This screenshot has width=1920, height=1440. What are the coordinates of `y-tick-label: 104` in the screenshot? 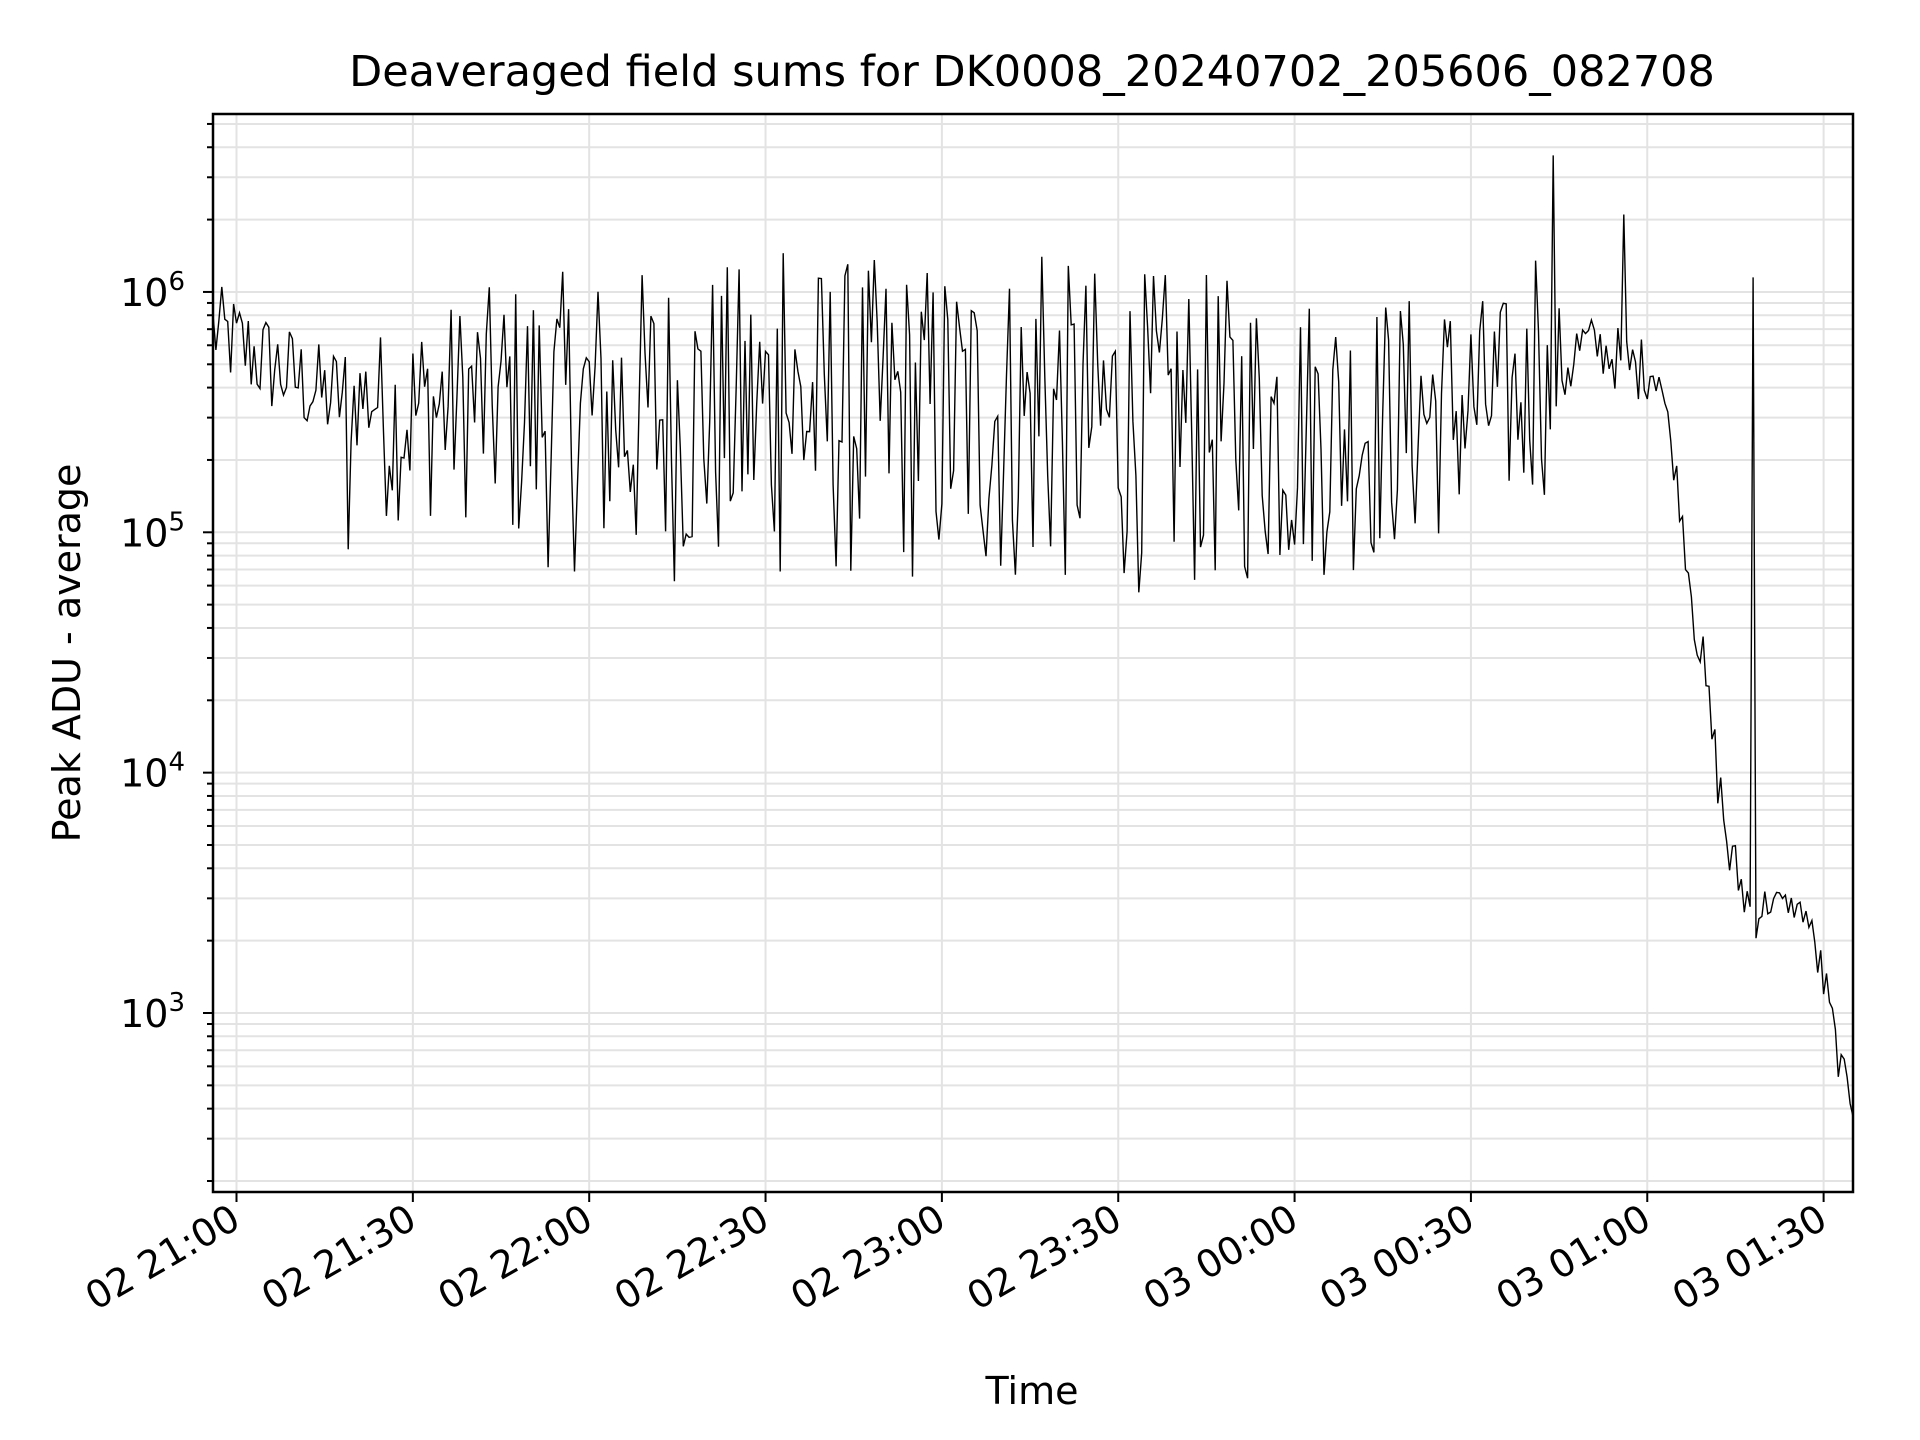 It's located at (152, 772).